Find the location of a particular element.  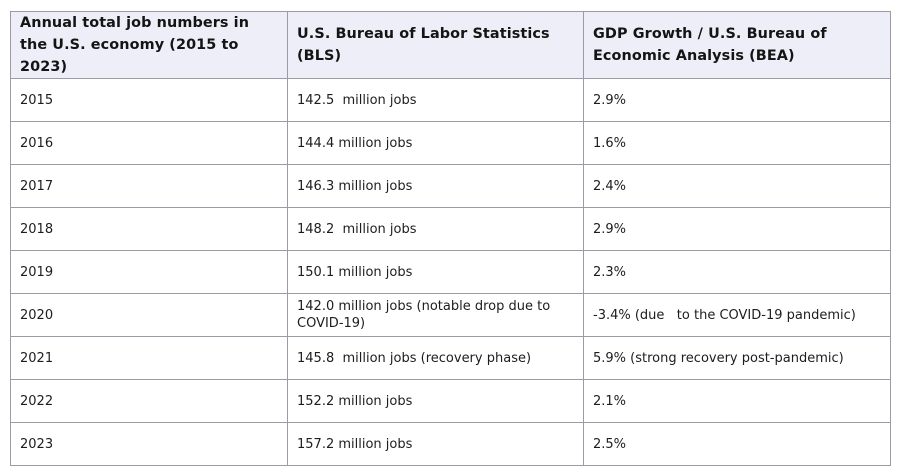

table-row: 2017 146.3 million jobs 2.4% is located at coordinates (450, 186).